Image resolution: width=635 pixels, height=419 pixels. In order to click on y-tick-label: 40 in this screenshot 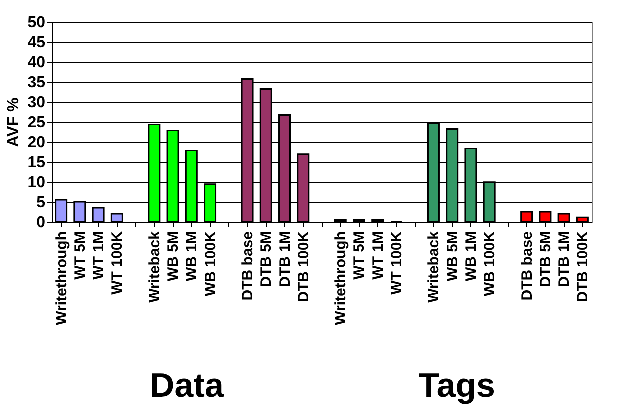, I will do `click(37, 63)`.